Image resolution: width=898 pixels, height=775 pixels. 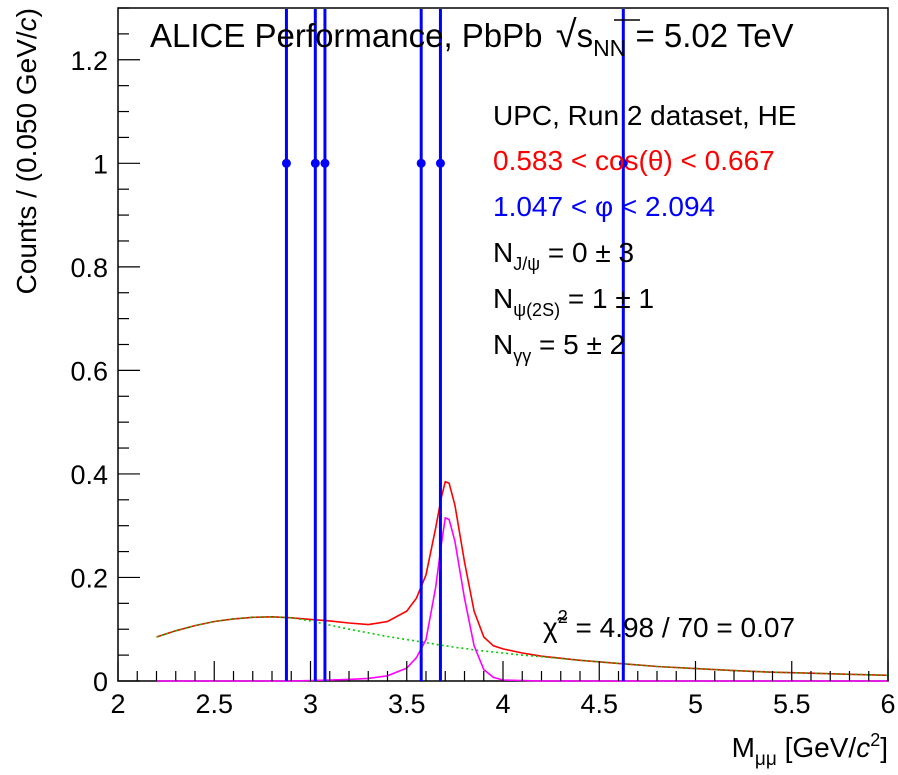 What do you see at coordinates (887, 704) in the screenshot?
I see `x-tick-label: 6` at bounding box center [887, 704].